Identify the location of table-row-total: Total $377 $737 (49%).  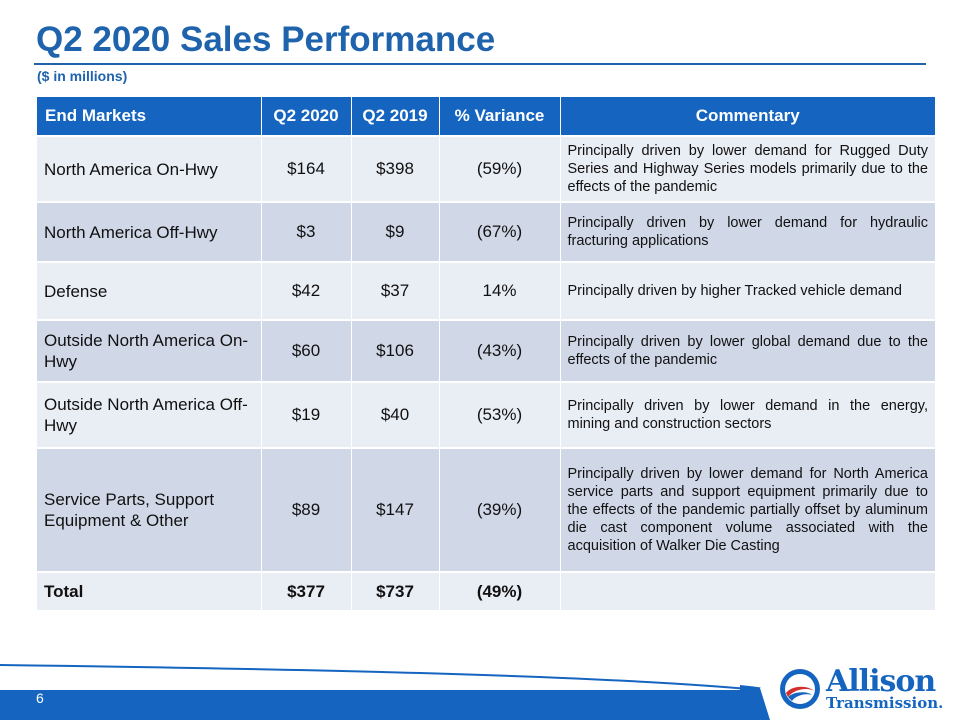
(486, 590).